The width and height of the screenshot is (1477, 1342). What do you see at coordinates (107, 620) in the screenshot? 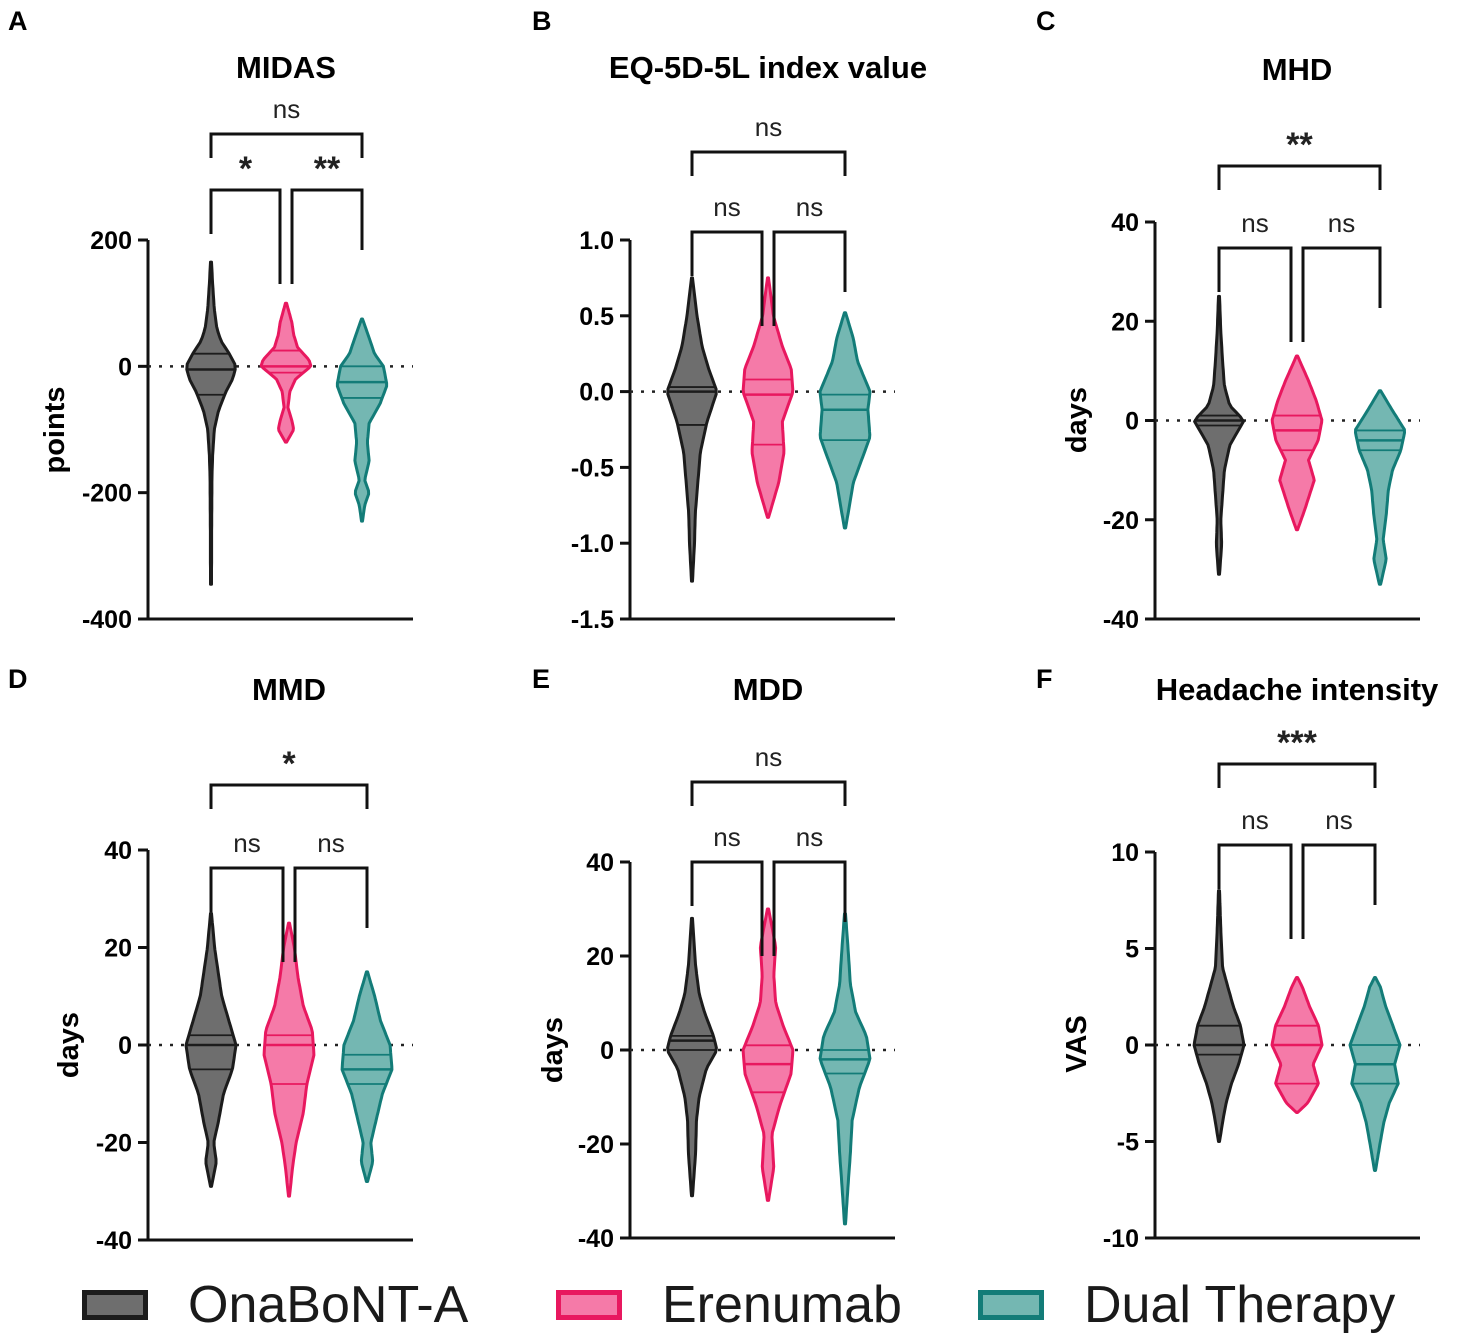
I see `y-tick-label: -400` at bounding box center [107, 620].